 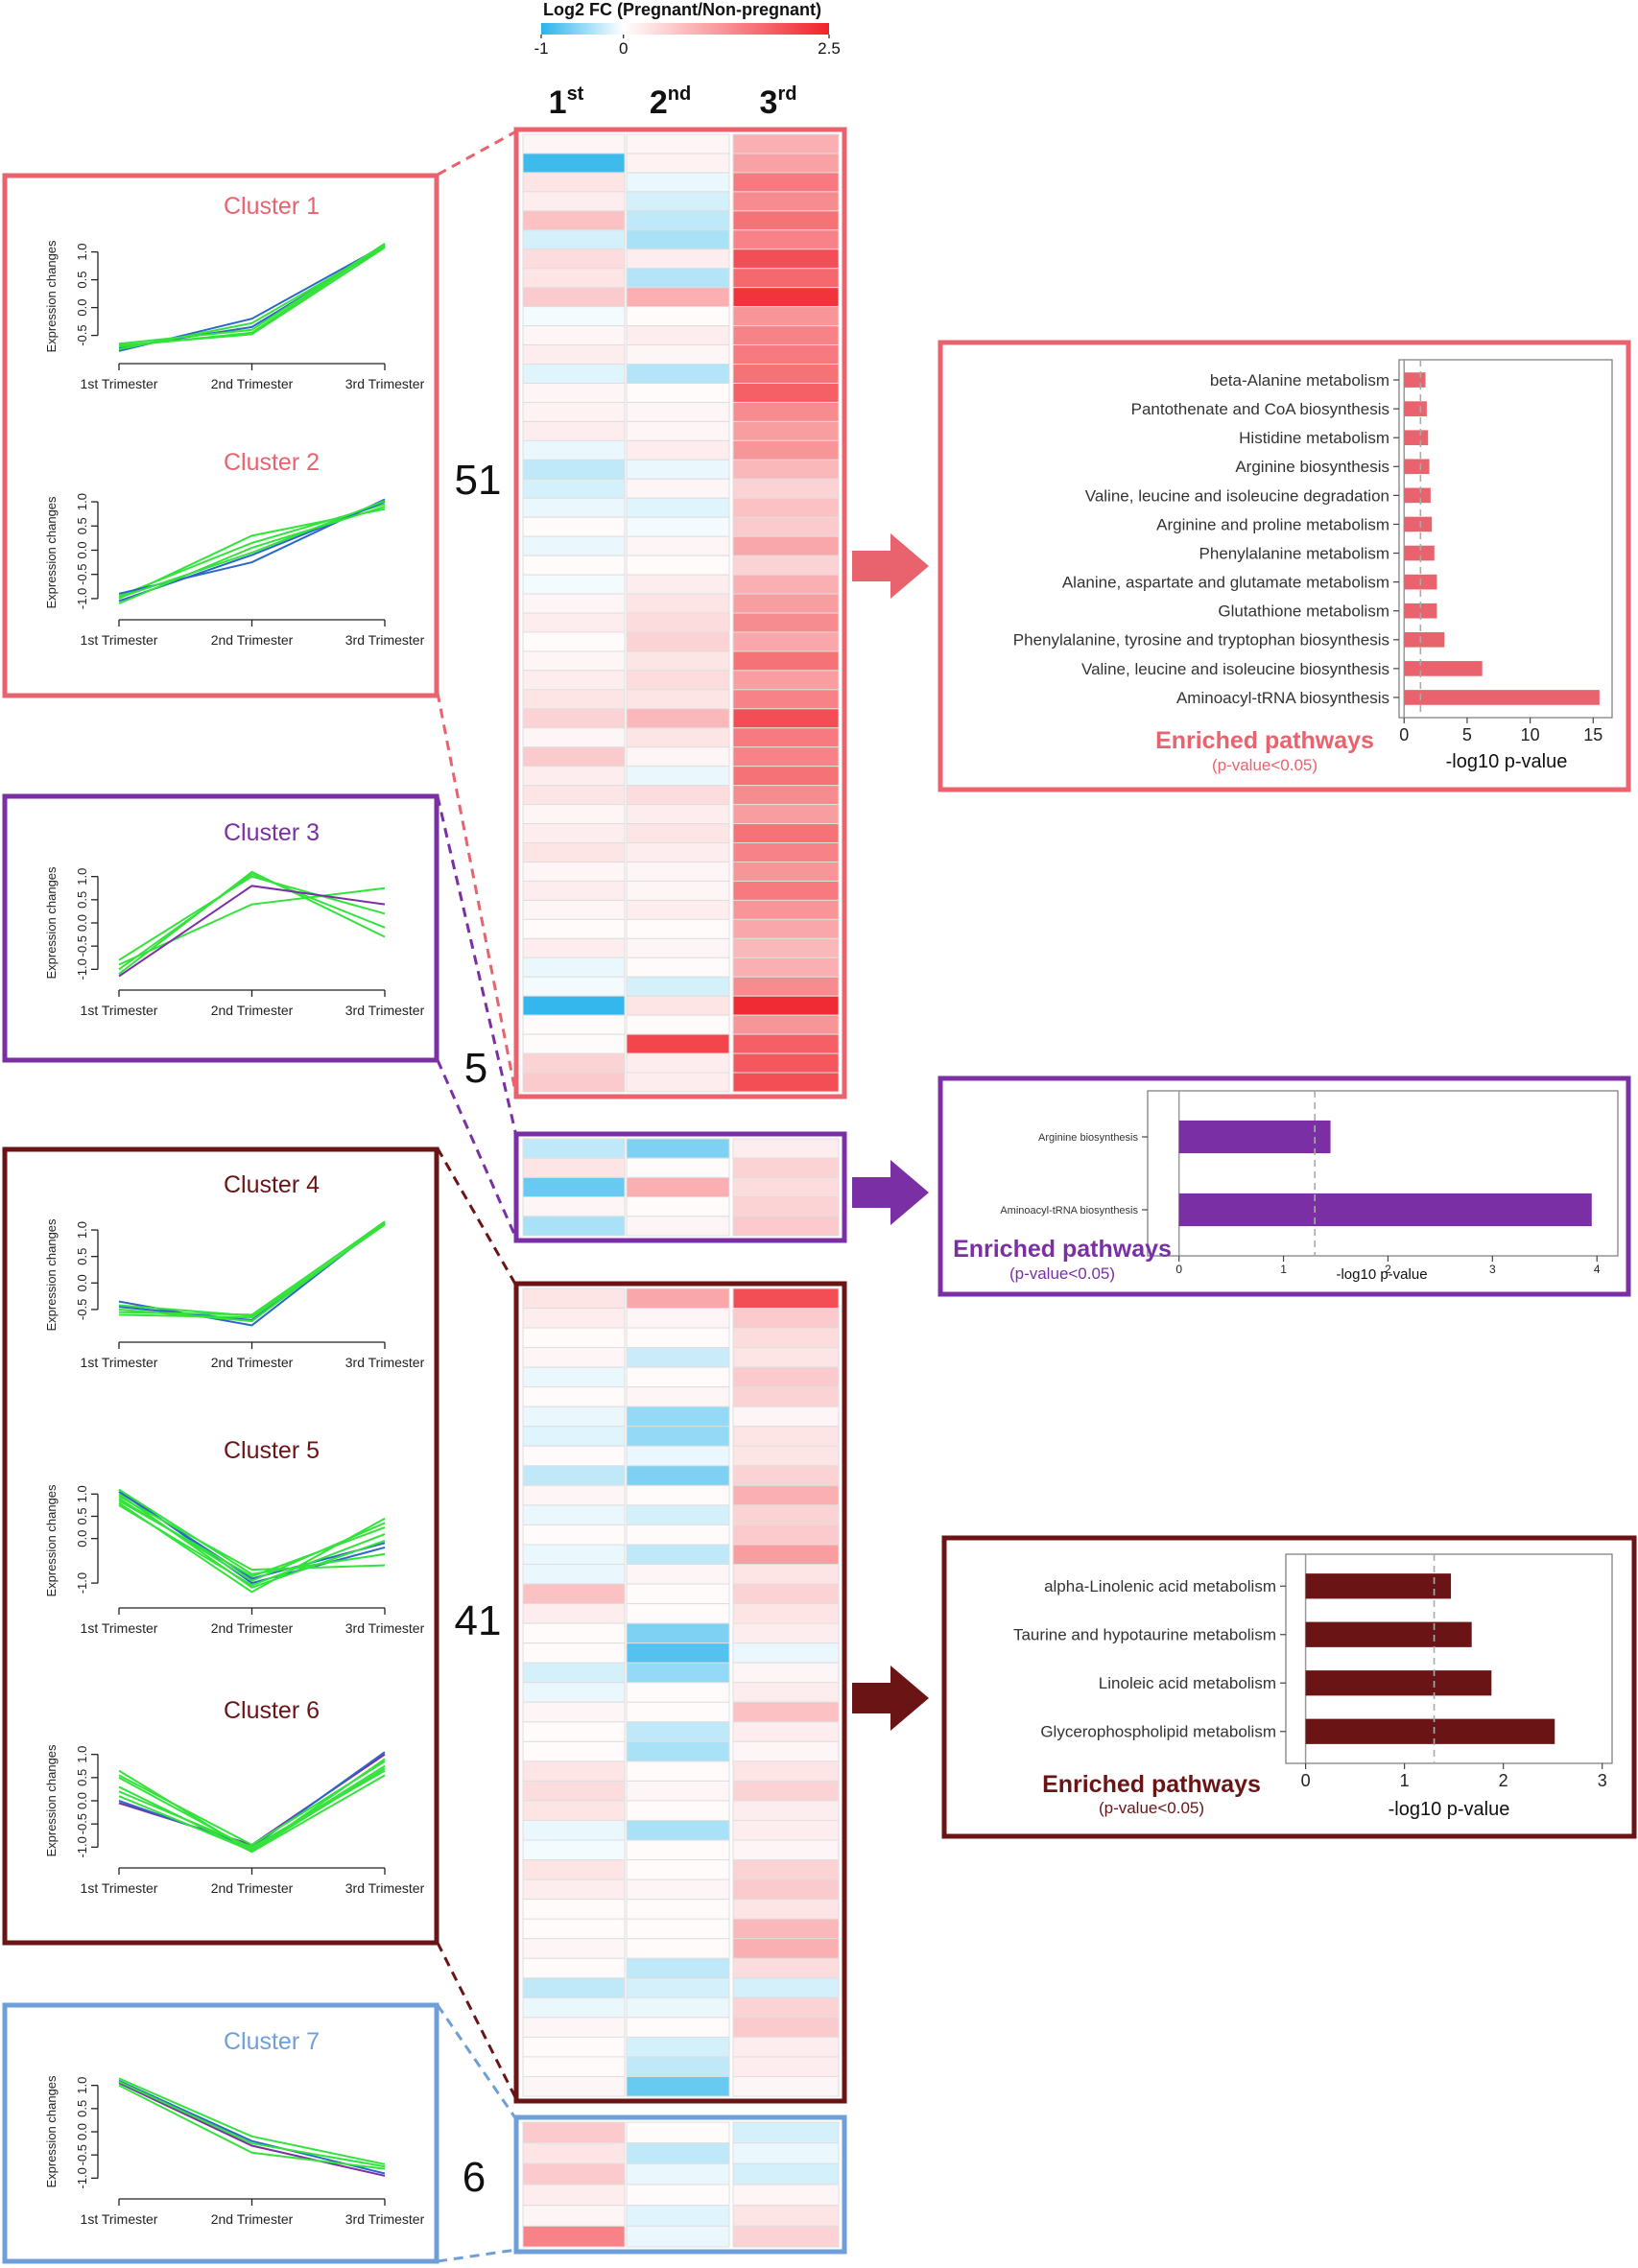 What do you see at coordinates (1405, 1780) in the screenshot?
I see `x-tick-label: 1` at bounding box center [1405, 1780].